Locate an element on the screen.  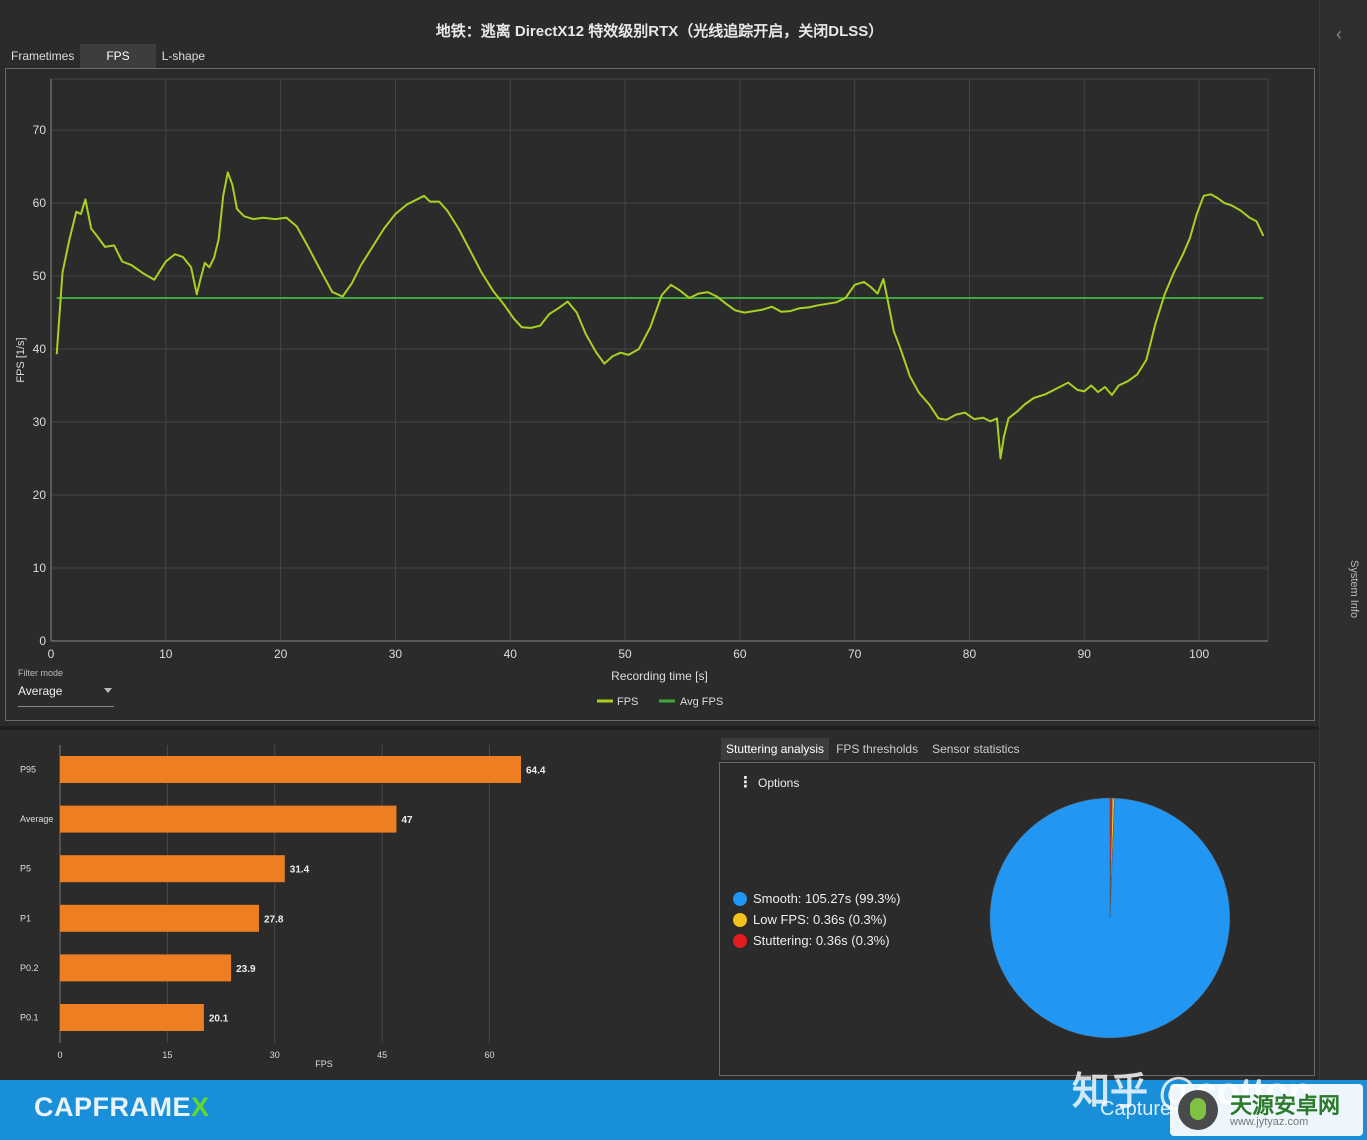
legend-avg-label: Avg FPS is located at coordinates (701, 702).